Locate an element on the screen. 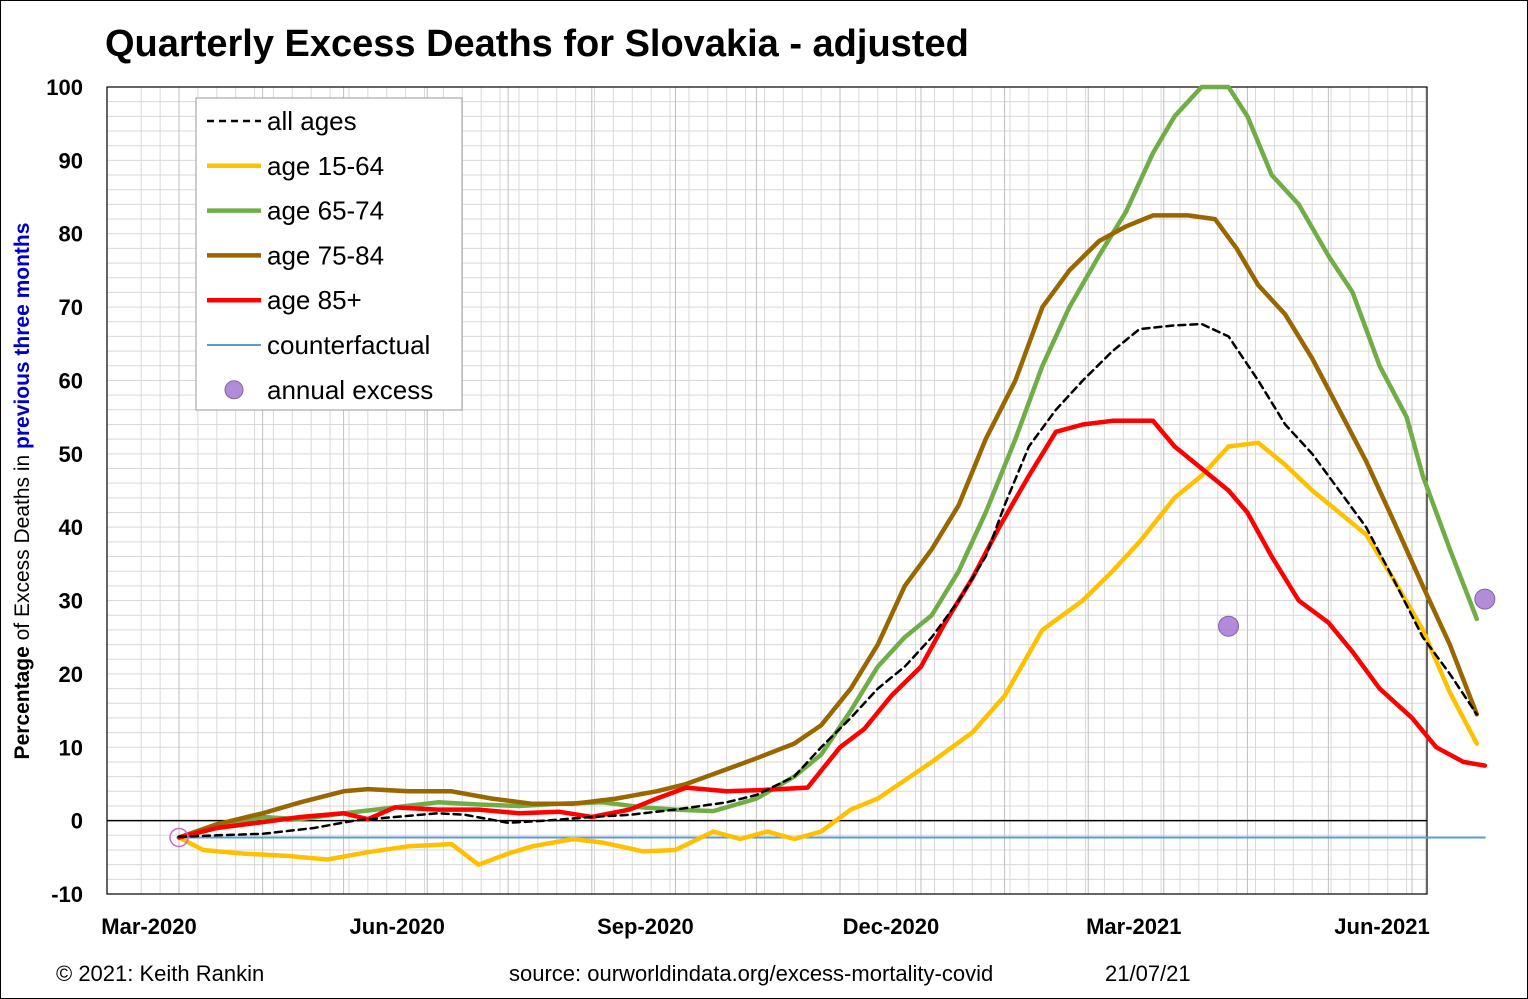  y-tick-label: 40 is located at coordinates (71, 527).